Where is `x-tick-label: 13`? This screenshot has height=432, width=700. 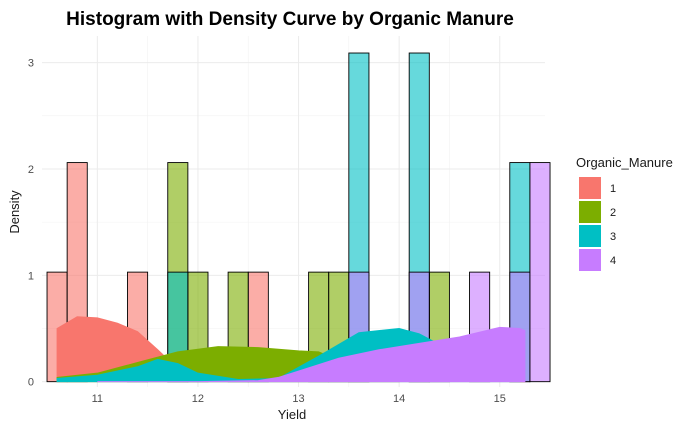 x-tick-label: 13 is located at coordinates (298, 399).